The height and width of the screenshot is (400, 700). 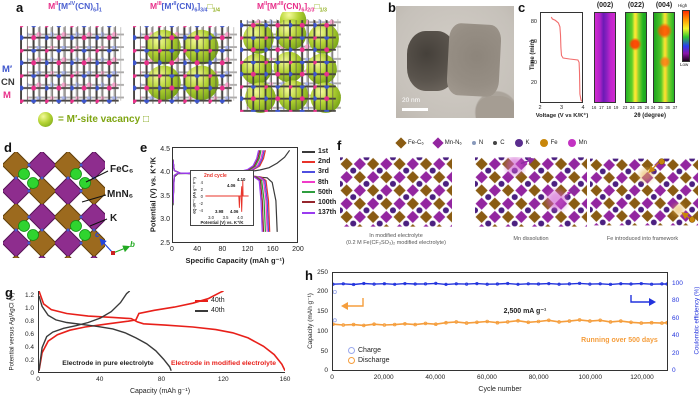 I want to click on legend-item: 2nd, so click(x=319, y=161).